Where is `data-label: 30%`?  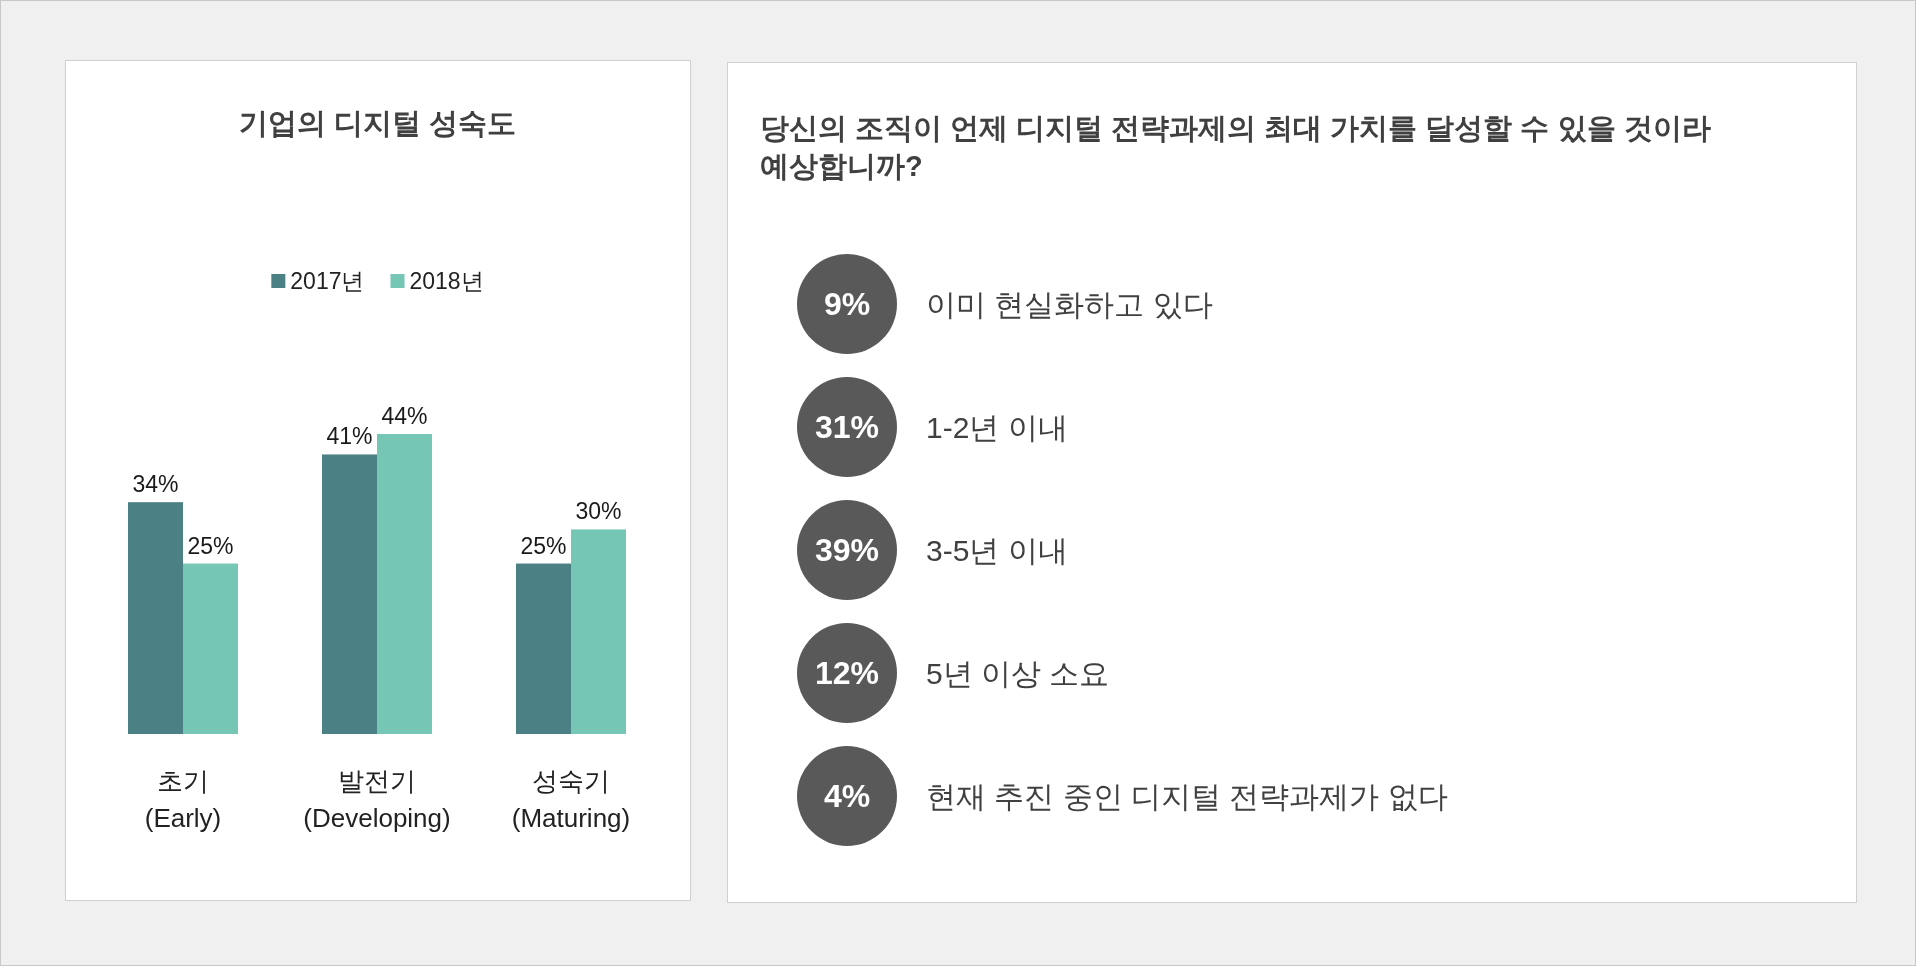
data-label: 30% is located at coordinates (598, 511).